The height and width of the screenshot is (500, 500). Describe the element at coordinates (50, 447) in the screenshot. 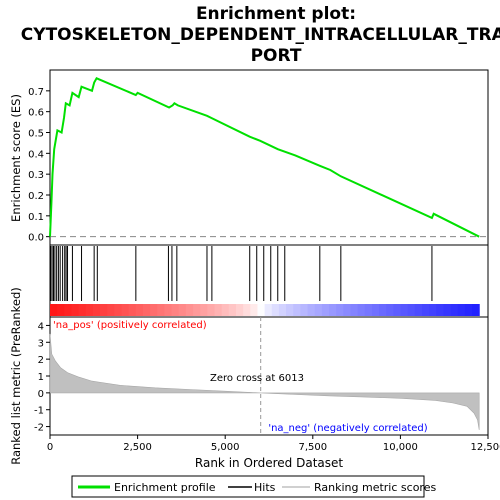

I see `x-tick-label: 0` at that location.